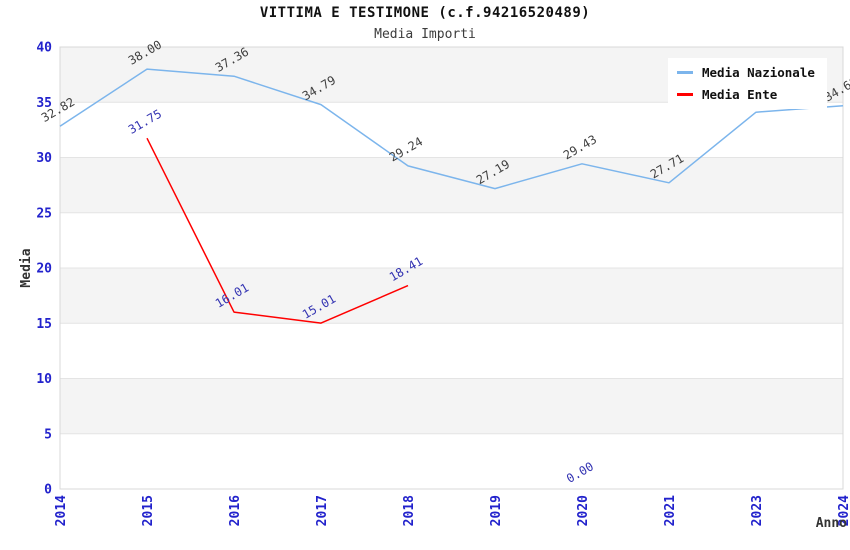  Describe the element at coordinates (48, 434) in the screenshot. I see `y-tick-label: 5` at that location.